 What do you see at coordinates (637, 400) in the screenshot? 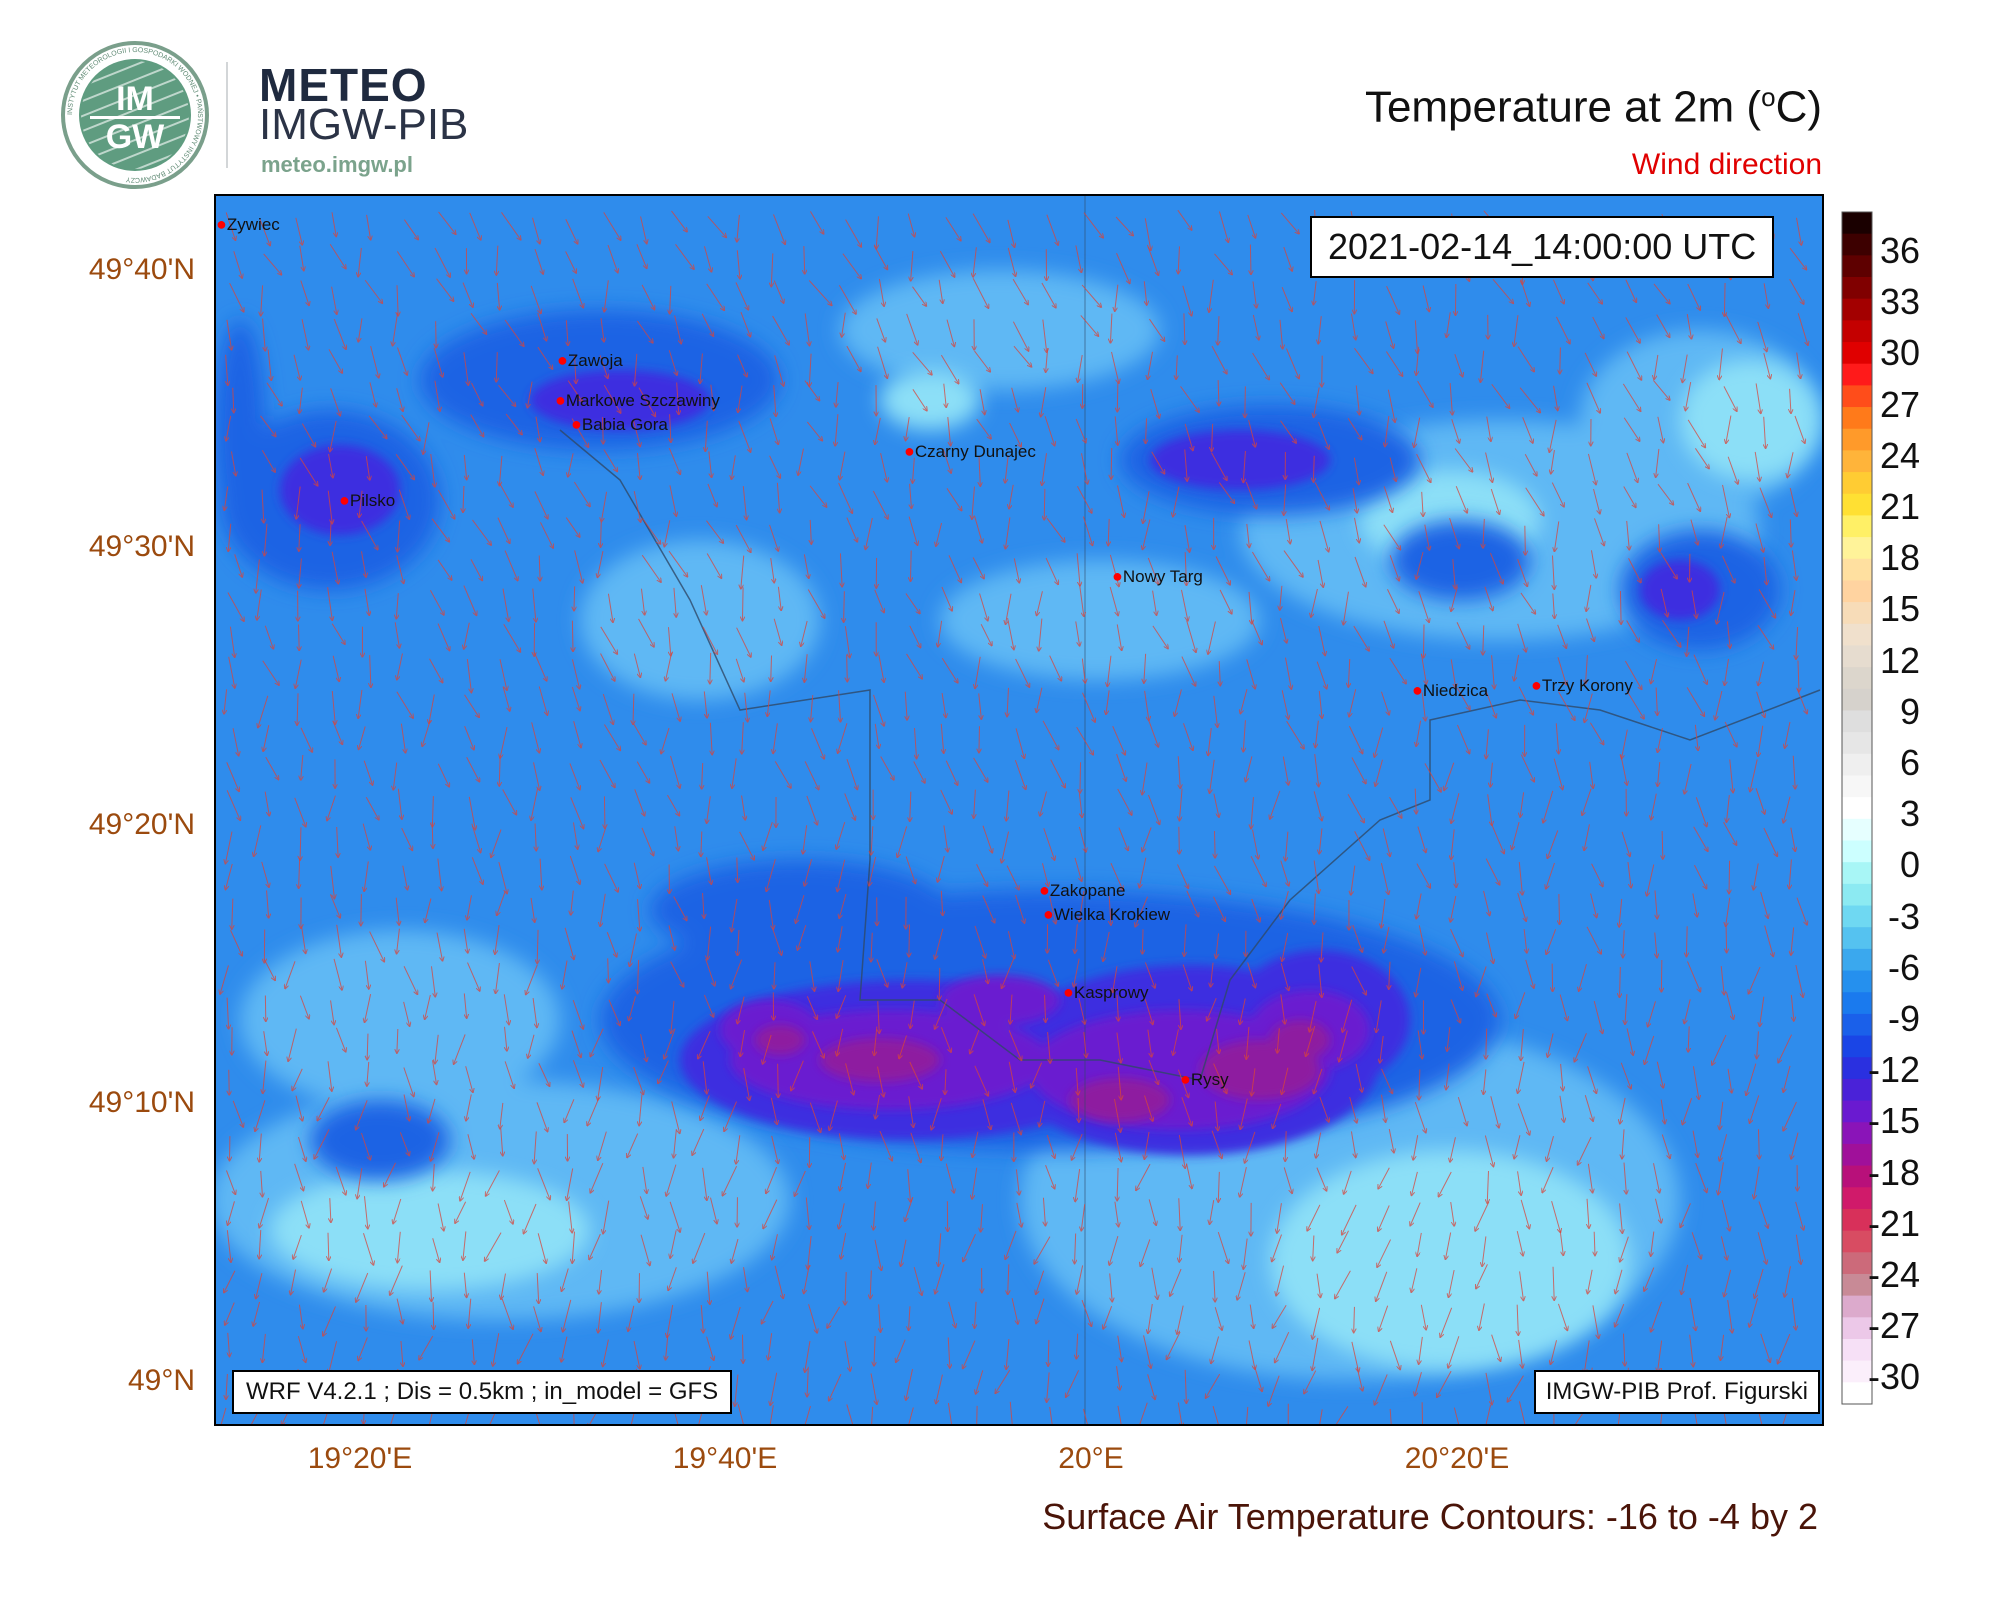
I see `city-markowe-szczawiny: ●Markowe Szczawiny` at bounding box center [637, 400].